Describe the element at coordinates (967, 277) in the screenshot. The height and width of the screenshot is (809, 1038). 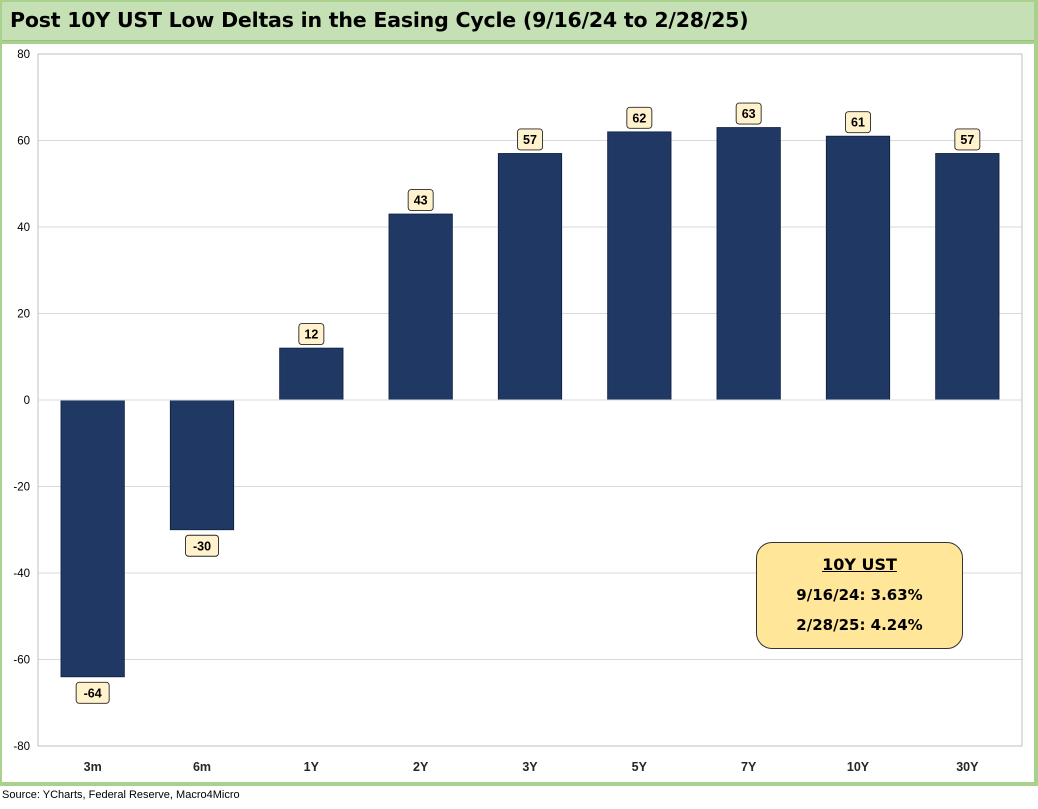
I see `bar-30Y` at that location.